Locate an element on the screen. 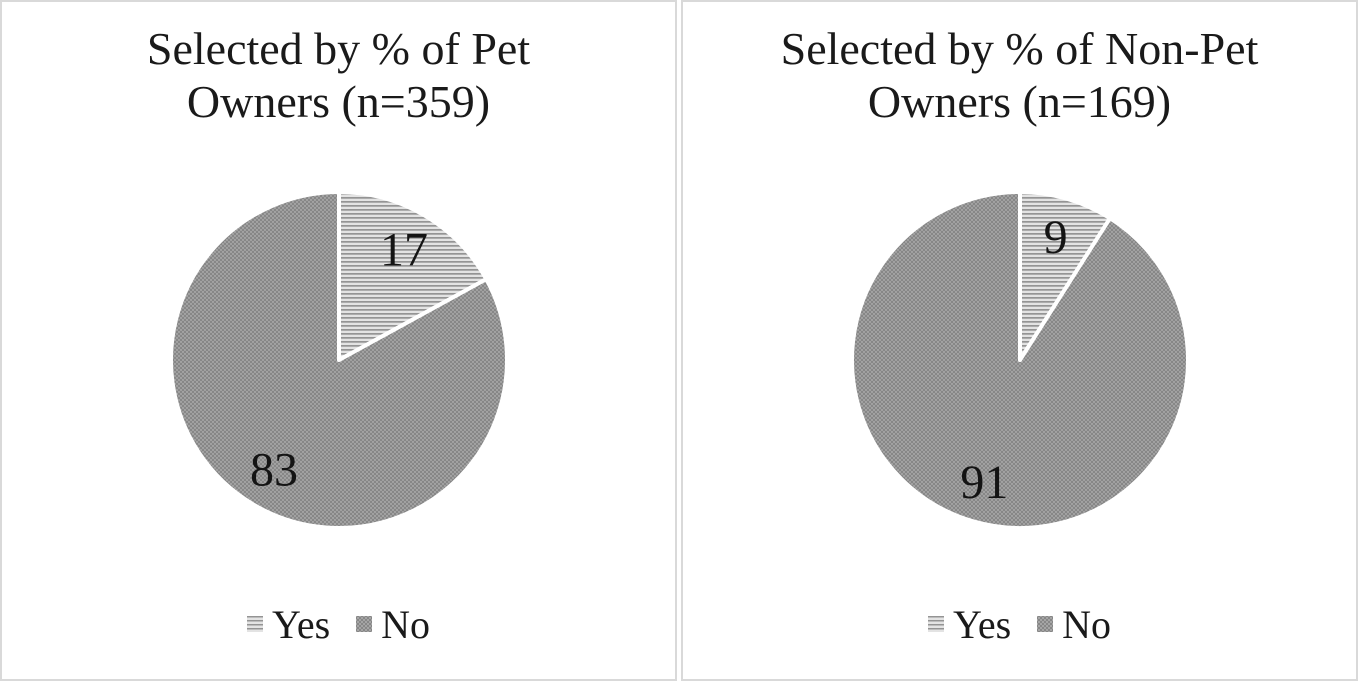 Image resolution: width=1358 pixels, height=681 pixels. slice-value-label-no: 83 is located at coordinates (274, 469).